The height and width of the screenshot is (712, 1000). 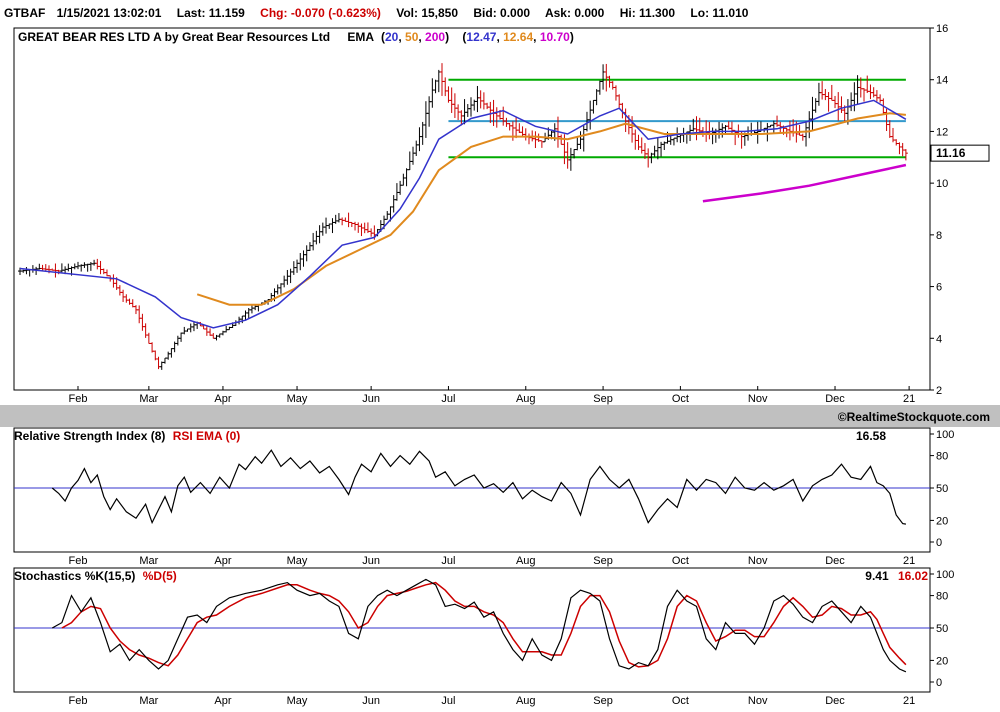 I want to click on stoch-k-line, so click(x=479, y=625).